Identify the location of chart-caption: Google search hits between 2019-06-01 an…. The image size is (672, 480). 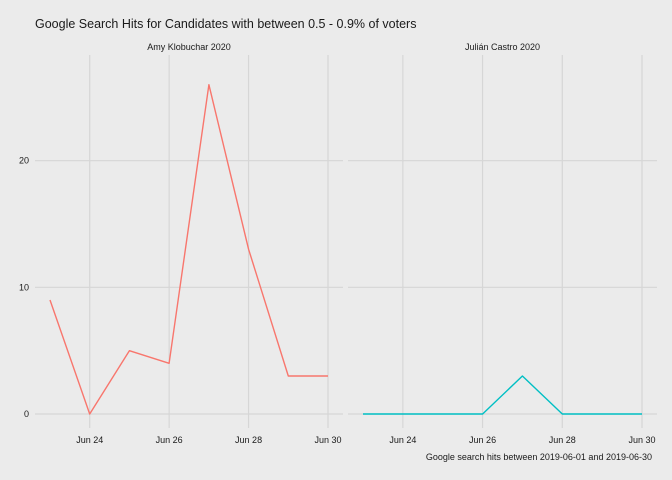
(539, 457).